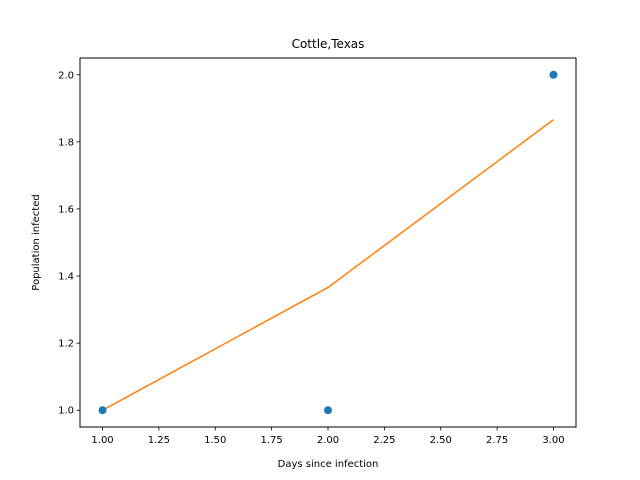  I want to click on y-tick-label: 2.0, so click(66, 75).